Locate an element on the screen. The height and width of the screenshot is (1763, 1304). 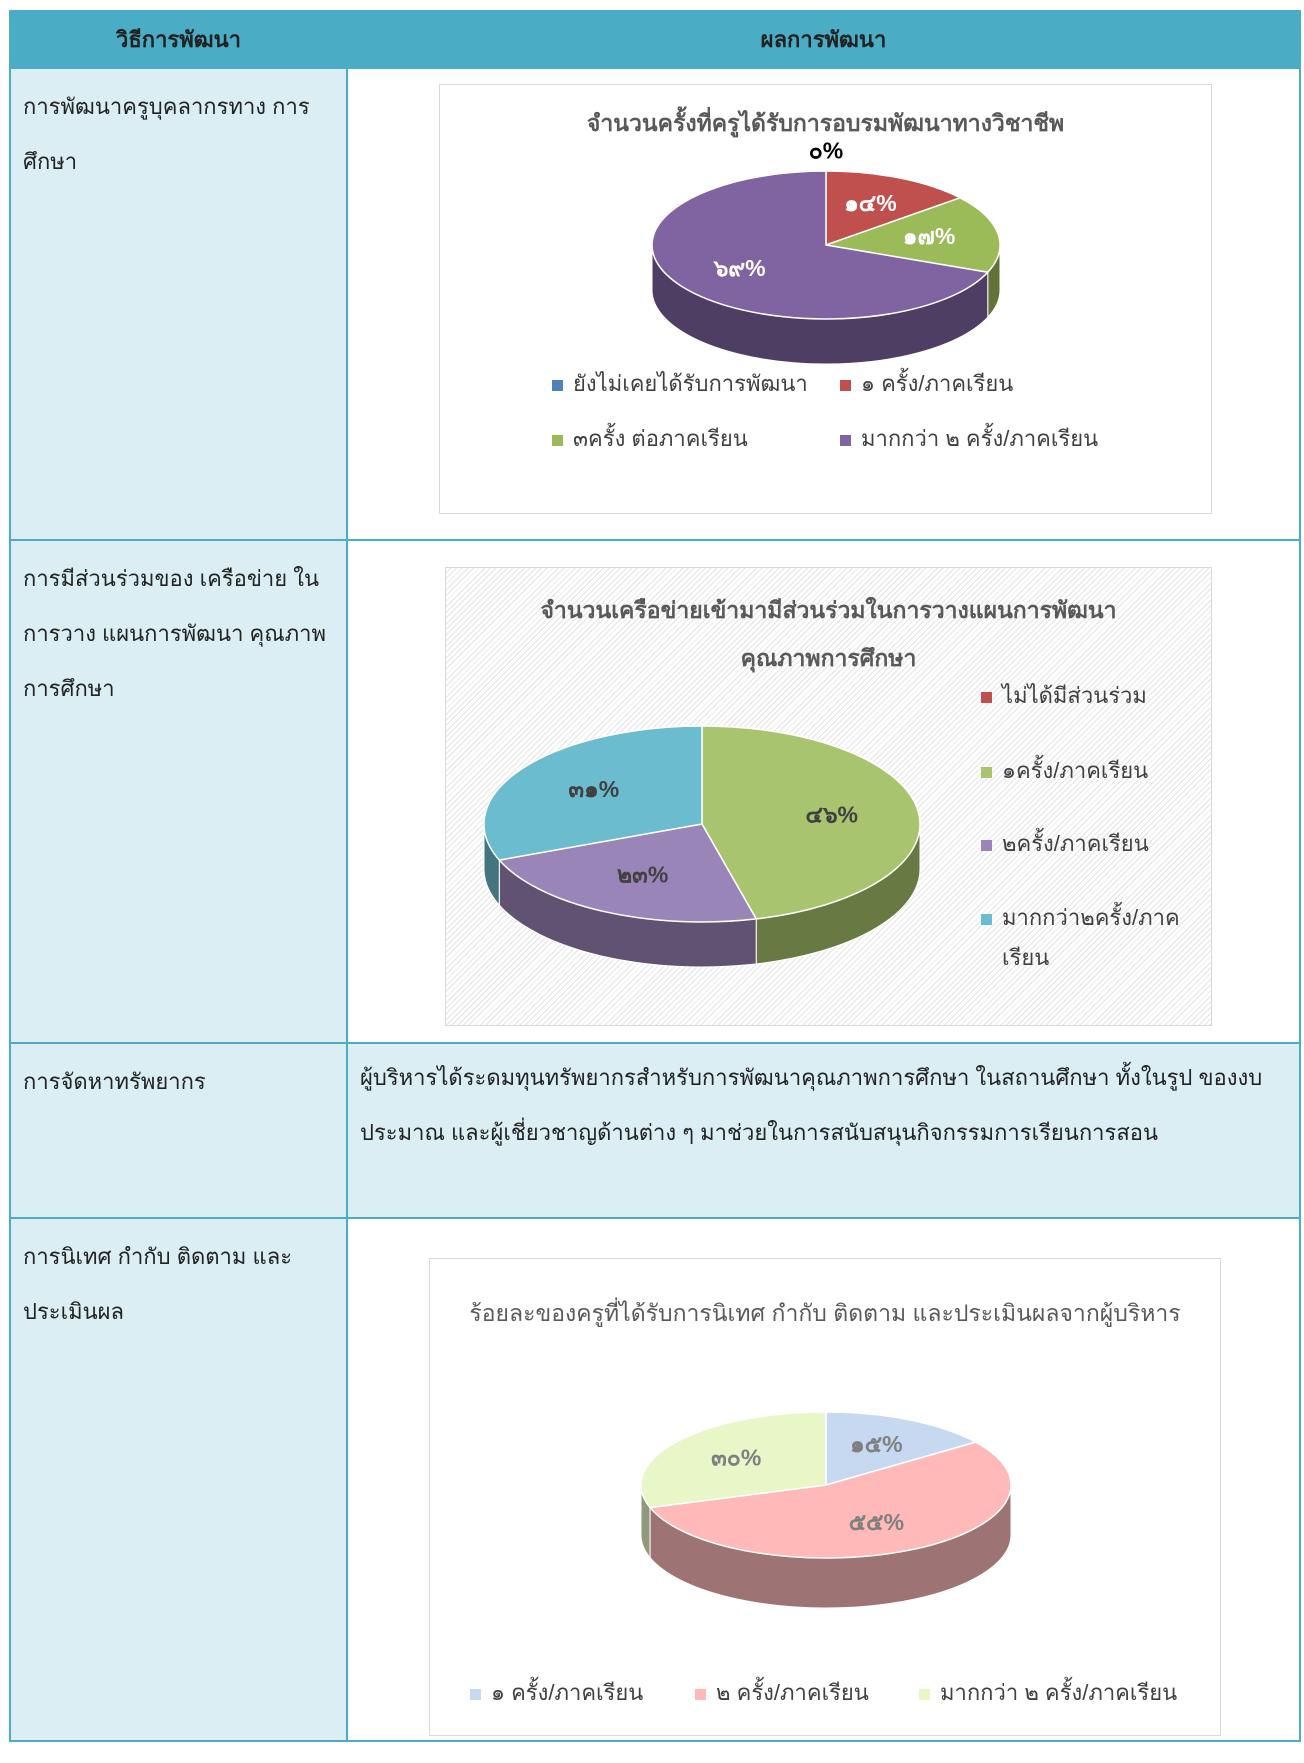
data-label: ๑๕% is located at coordinates (876, 1444).